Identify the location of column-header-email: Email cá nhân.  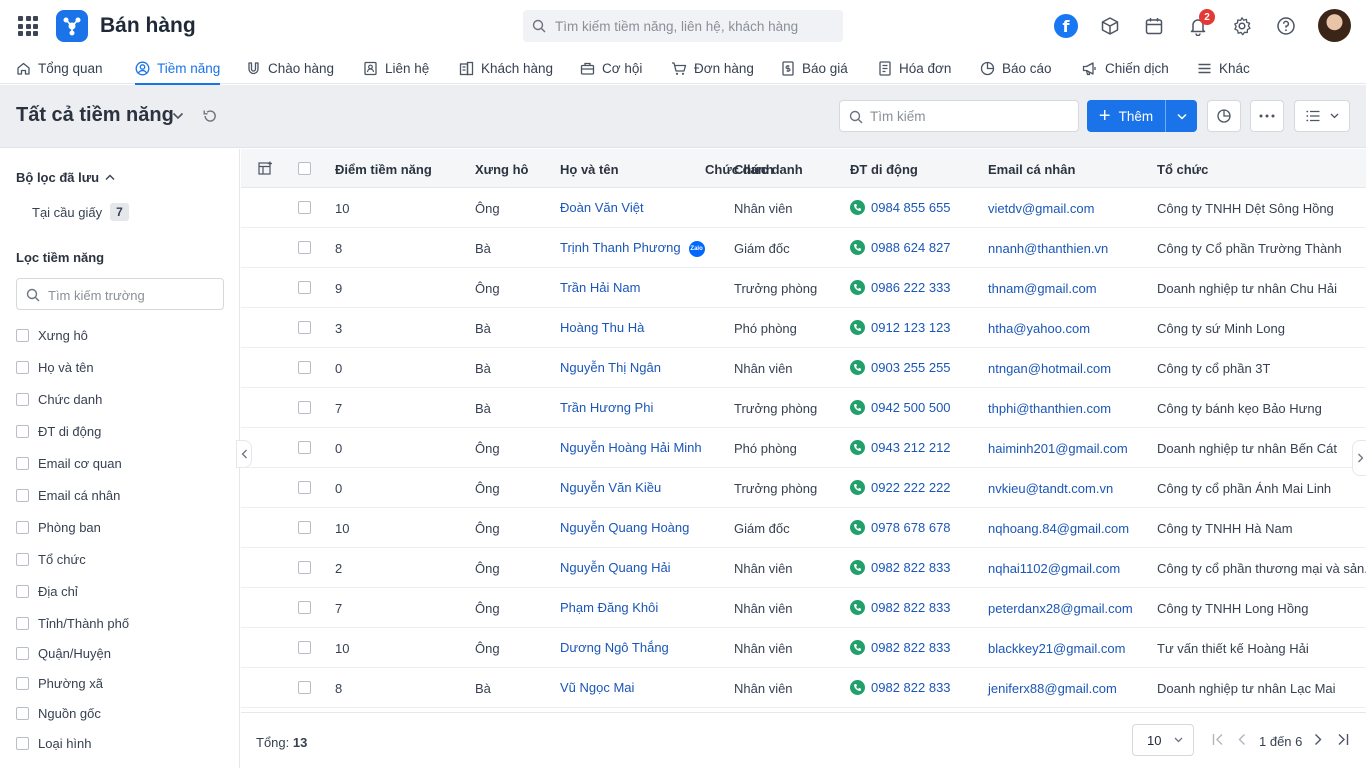
(1032, 169).